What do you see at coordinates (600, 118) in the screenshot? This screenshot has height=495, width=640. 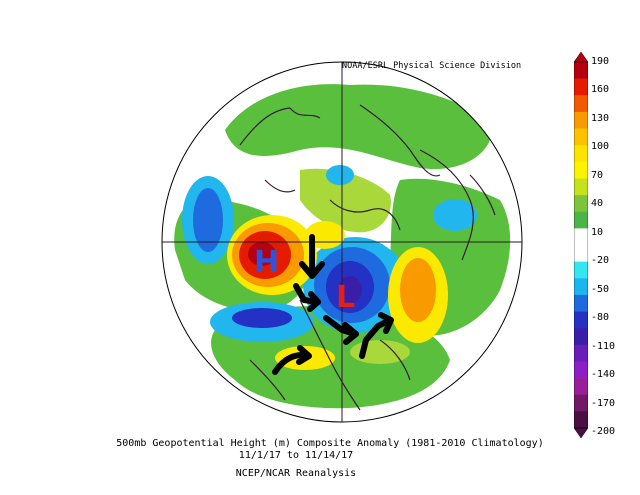 I see `colorbar-tick-label: 130` at bounding box center [600, 118].